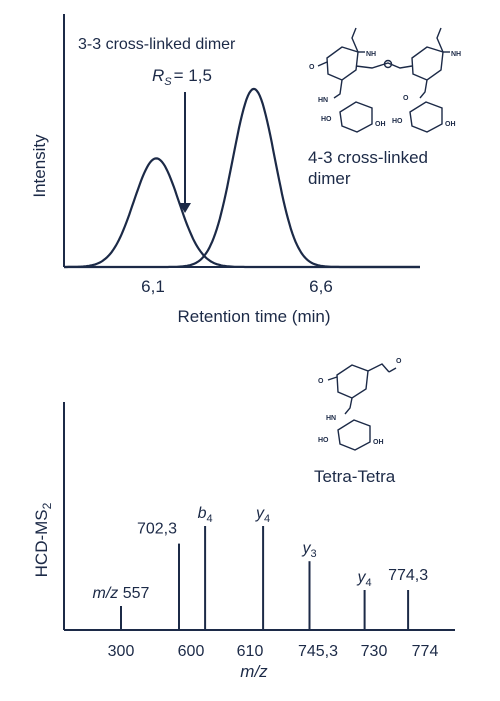 The image size is (500, 701). What do you see at coordinates (338, 89) in the screenshot?
I see `linker-left` at bounding box center [338, 89].